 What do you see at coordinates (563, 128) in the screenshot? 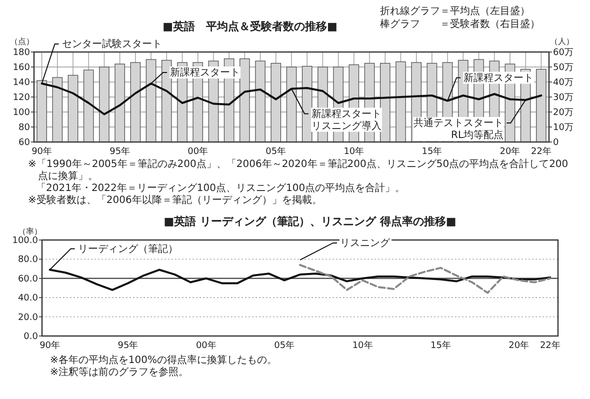
I see `y2-tick-label: 10万` at bounding box center [563, 128].